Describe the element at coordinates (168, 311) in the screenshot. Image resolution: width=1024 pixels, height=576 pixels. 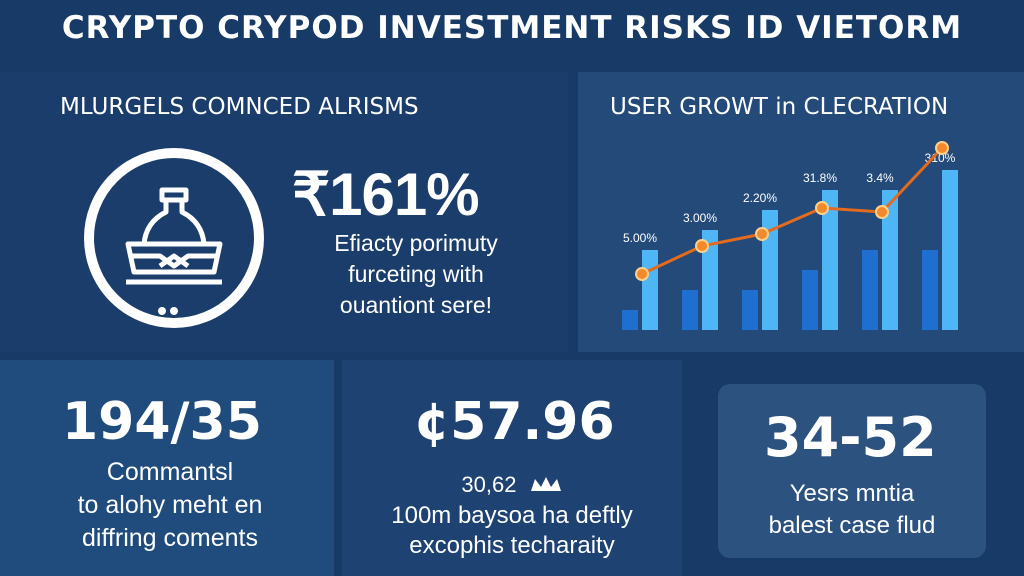
I see `pager-dots` at that location.